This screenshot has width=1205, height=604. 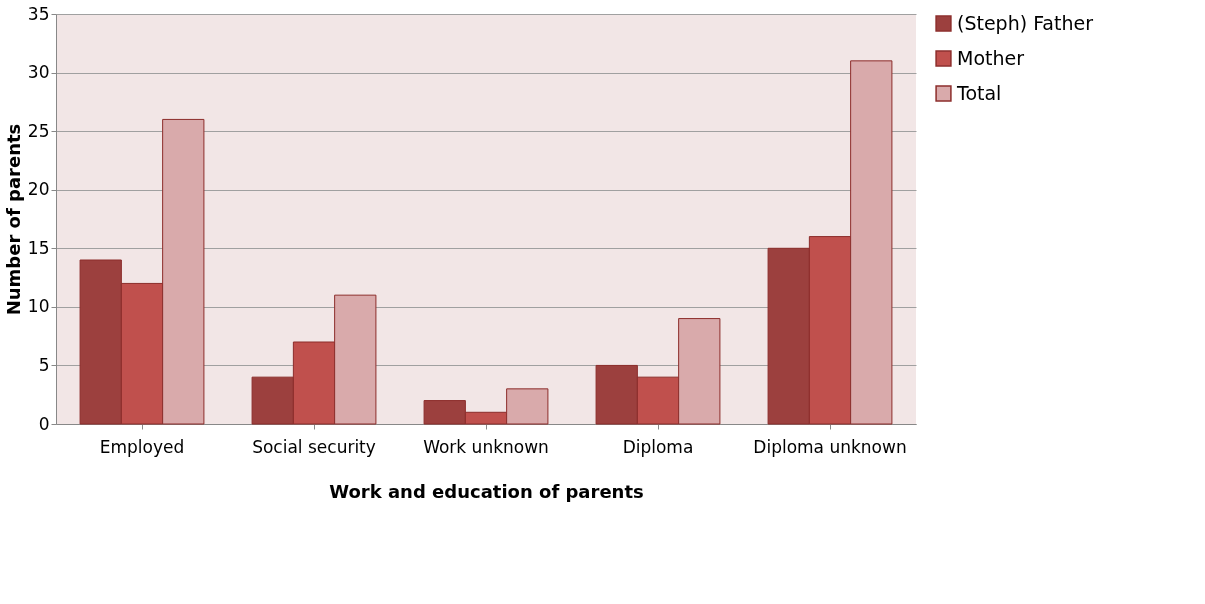 What do you see at coordinates (830, 446) in the screenshot?
I see `x-tick-label: Diploma unknown` at bounding box center [830, 446].